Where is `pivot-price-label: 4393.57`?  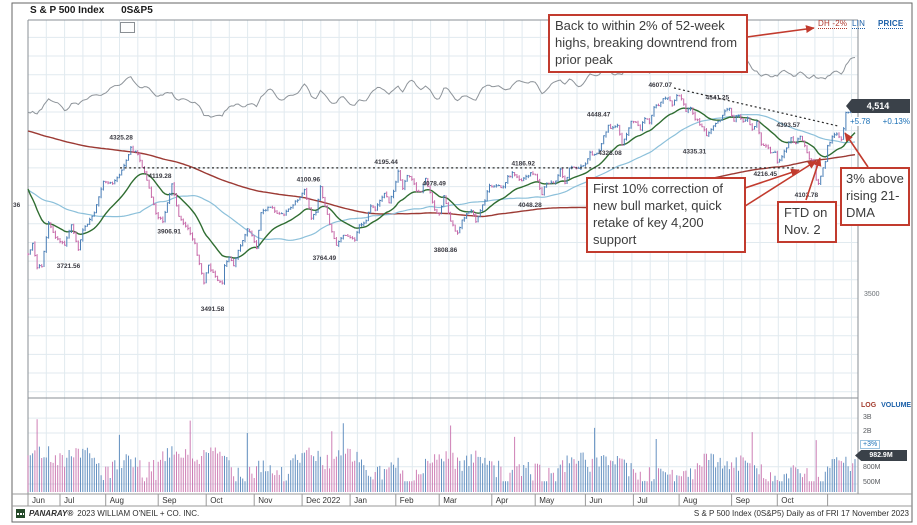 pivot-price-label: 4393.57 is located at coordinates (788, 125).